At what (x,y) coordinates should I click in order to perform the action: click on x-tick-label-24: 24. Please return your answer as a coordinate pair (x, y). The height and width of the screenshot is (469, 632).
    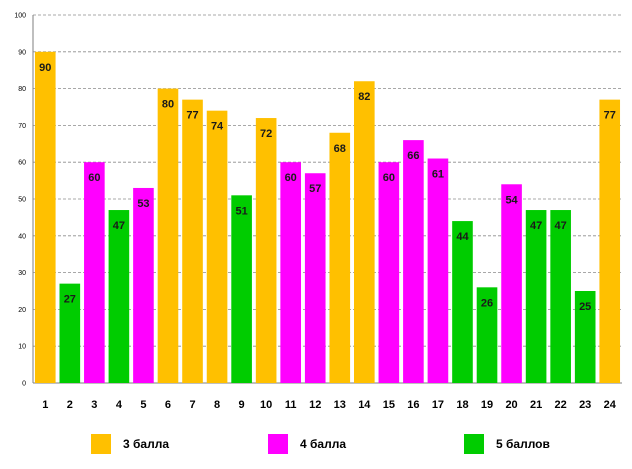
    Looking at the image, I should click on (610, 405).